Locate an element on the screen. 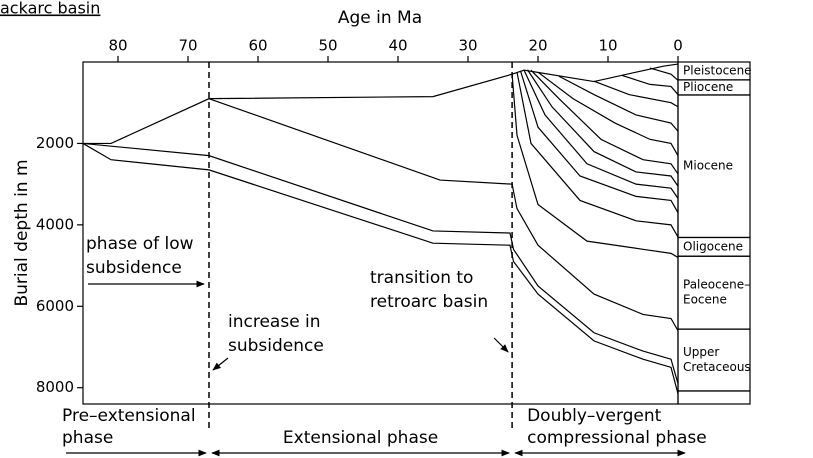  strat-label: Upper is located at coordinates (701, 352).